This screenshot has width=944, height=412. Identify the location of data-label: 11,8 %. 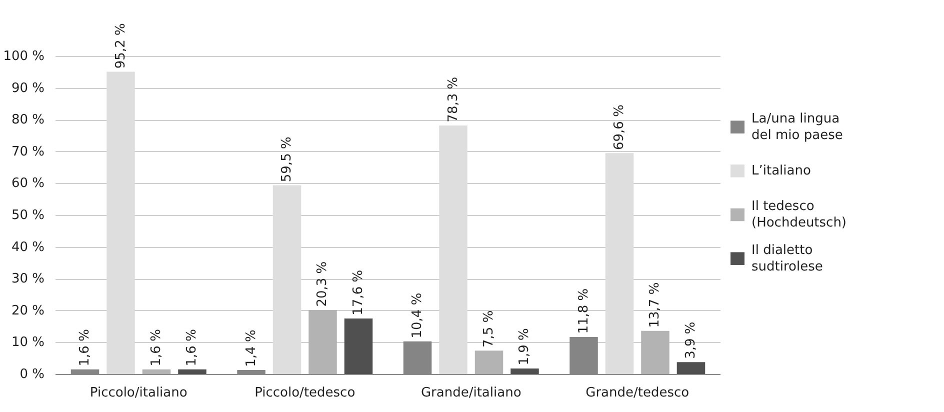
(584, 311).